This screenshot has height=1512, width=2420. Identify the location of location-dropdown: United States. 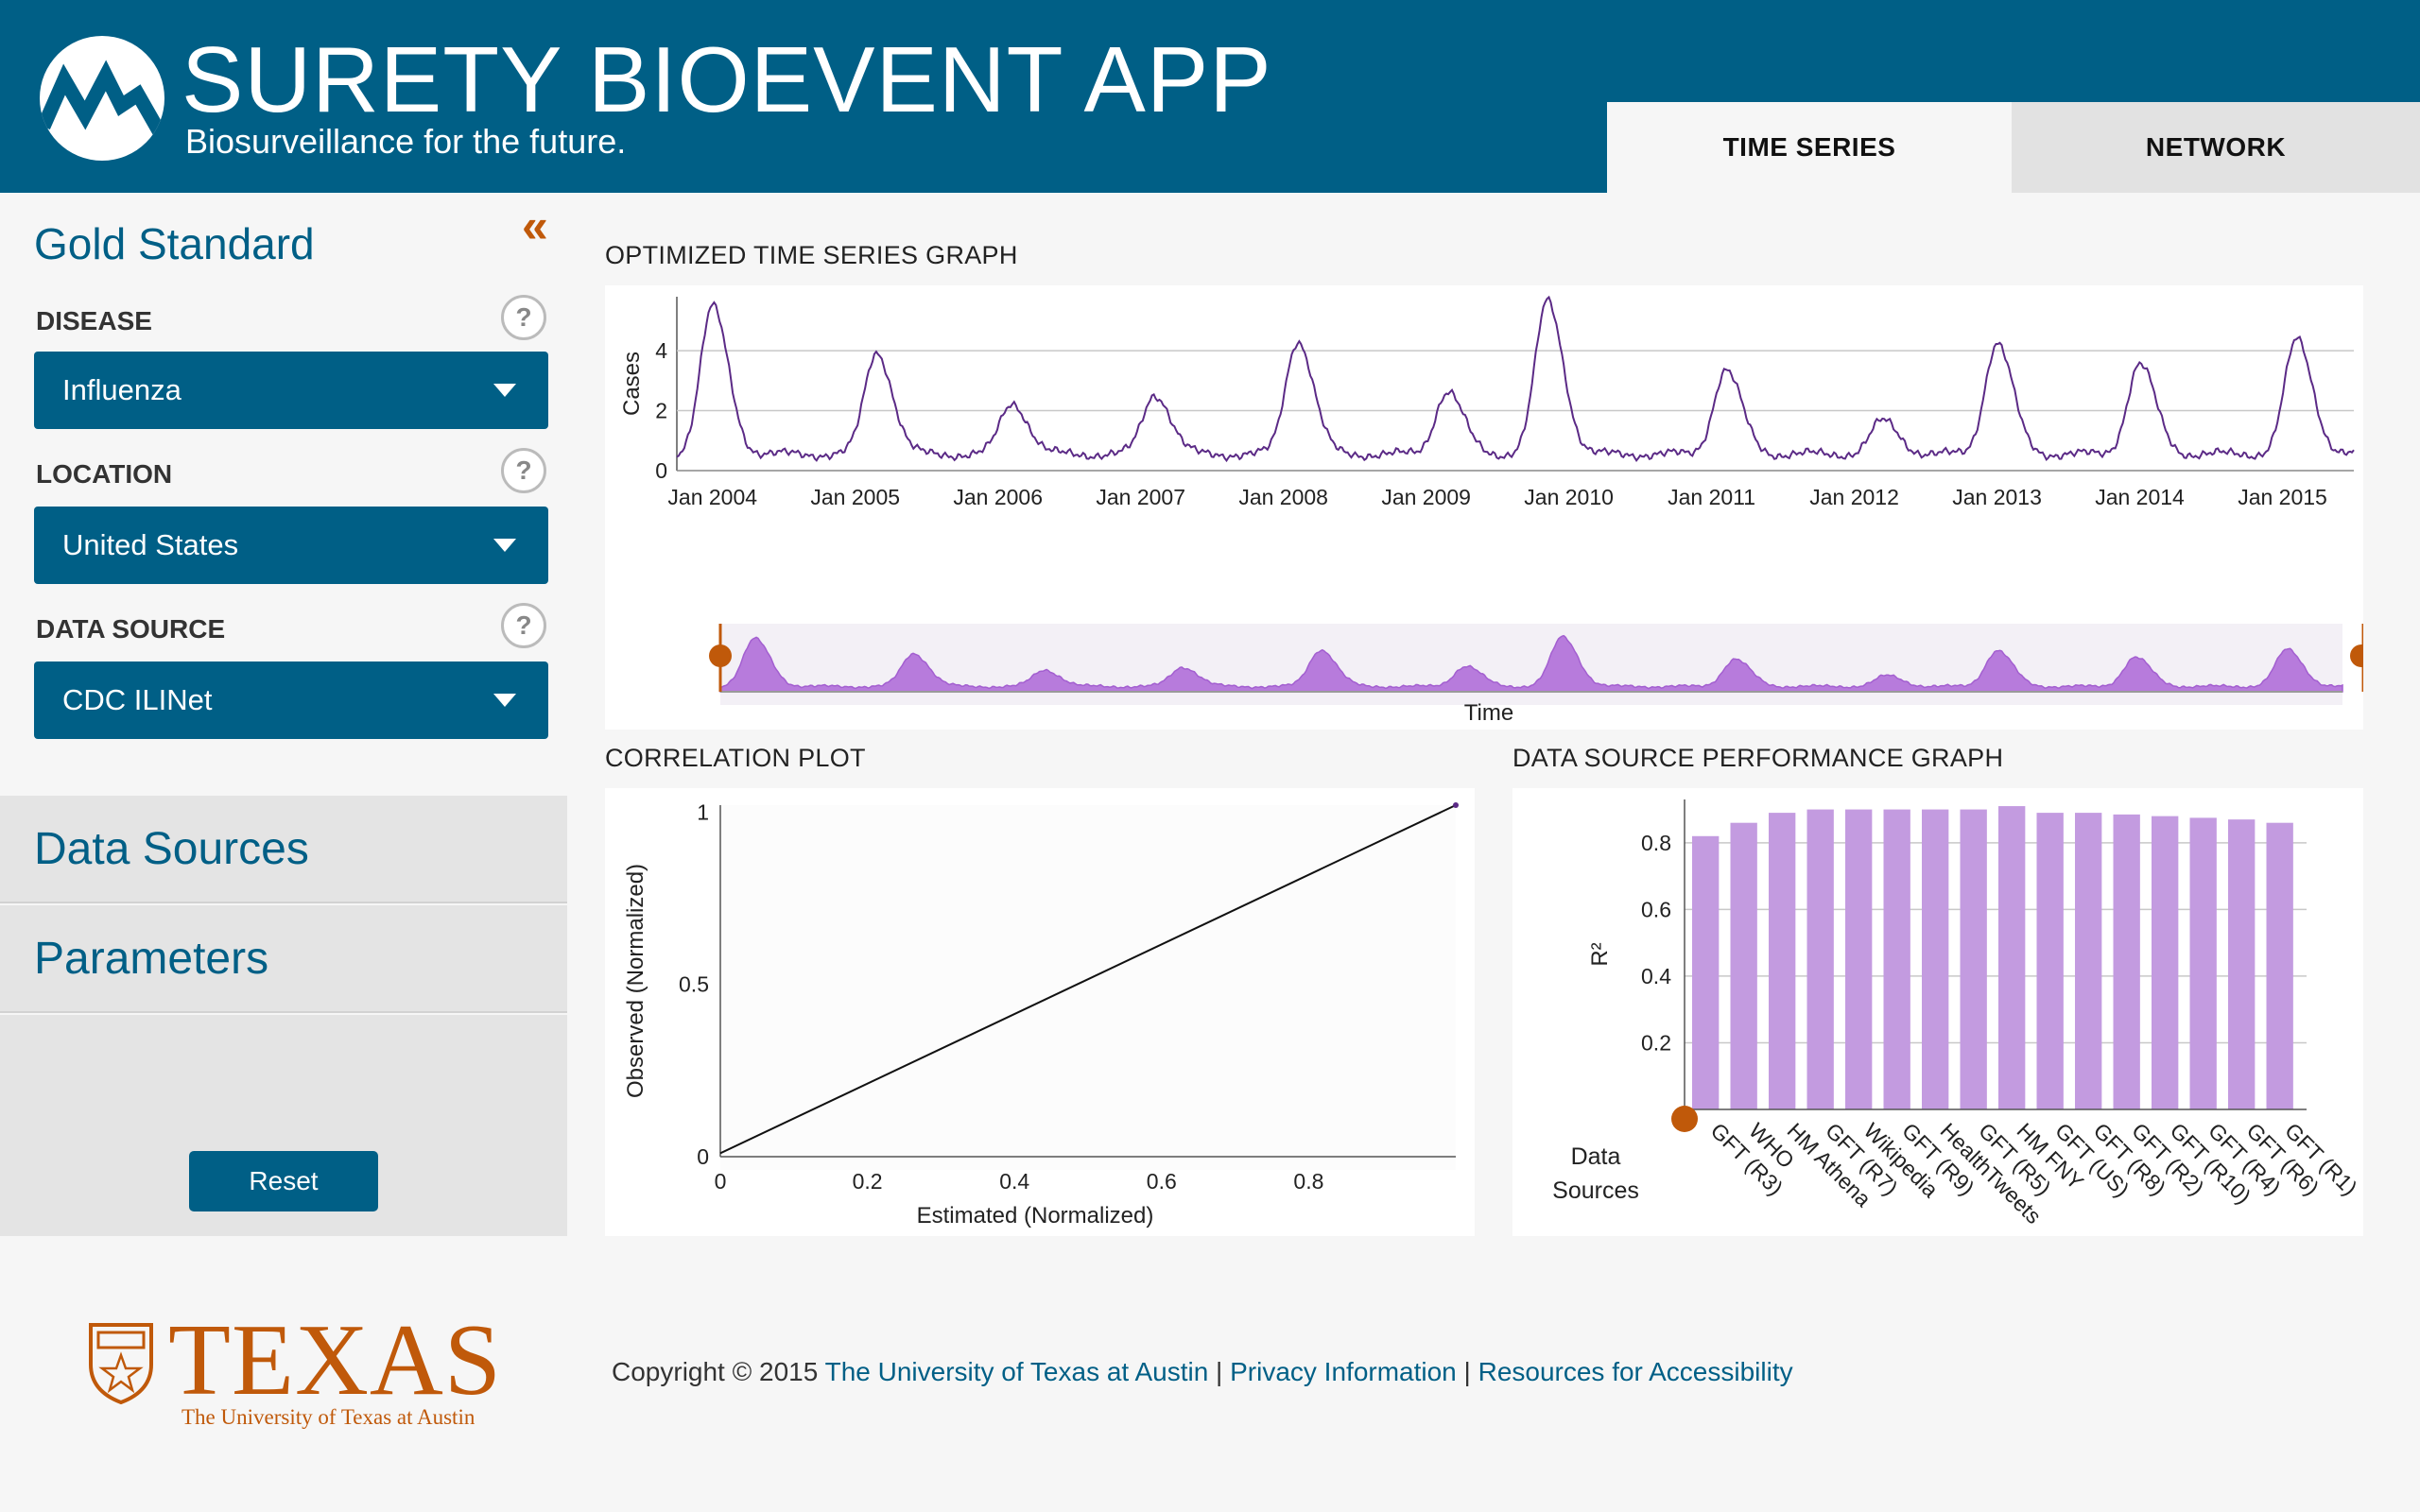
(291, 545).